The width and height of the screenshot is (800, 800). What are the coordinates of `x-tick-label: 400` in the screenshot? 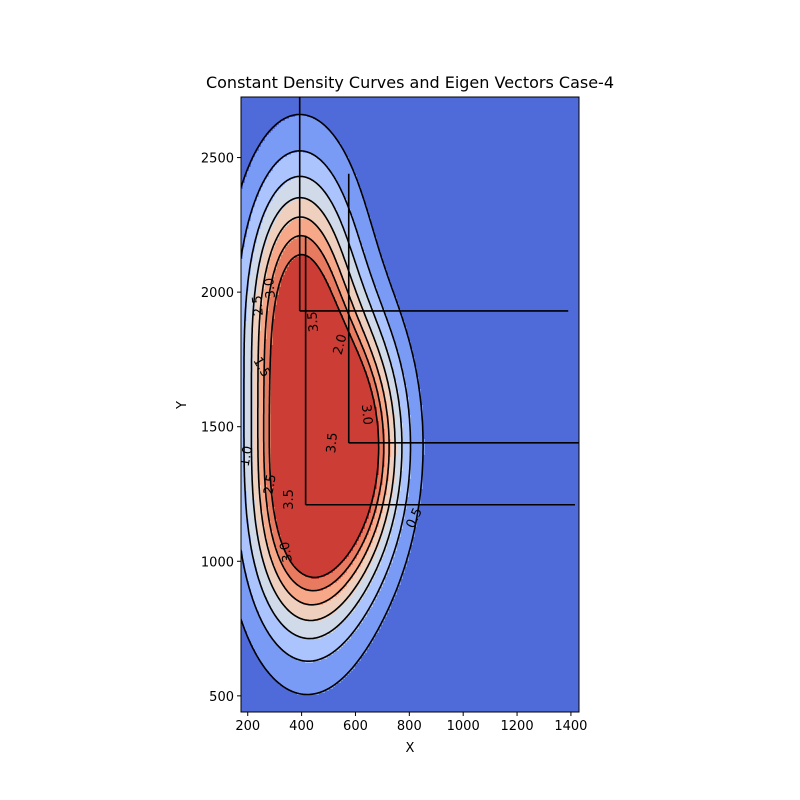 It's located at (301, 726).